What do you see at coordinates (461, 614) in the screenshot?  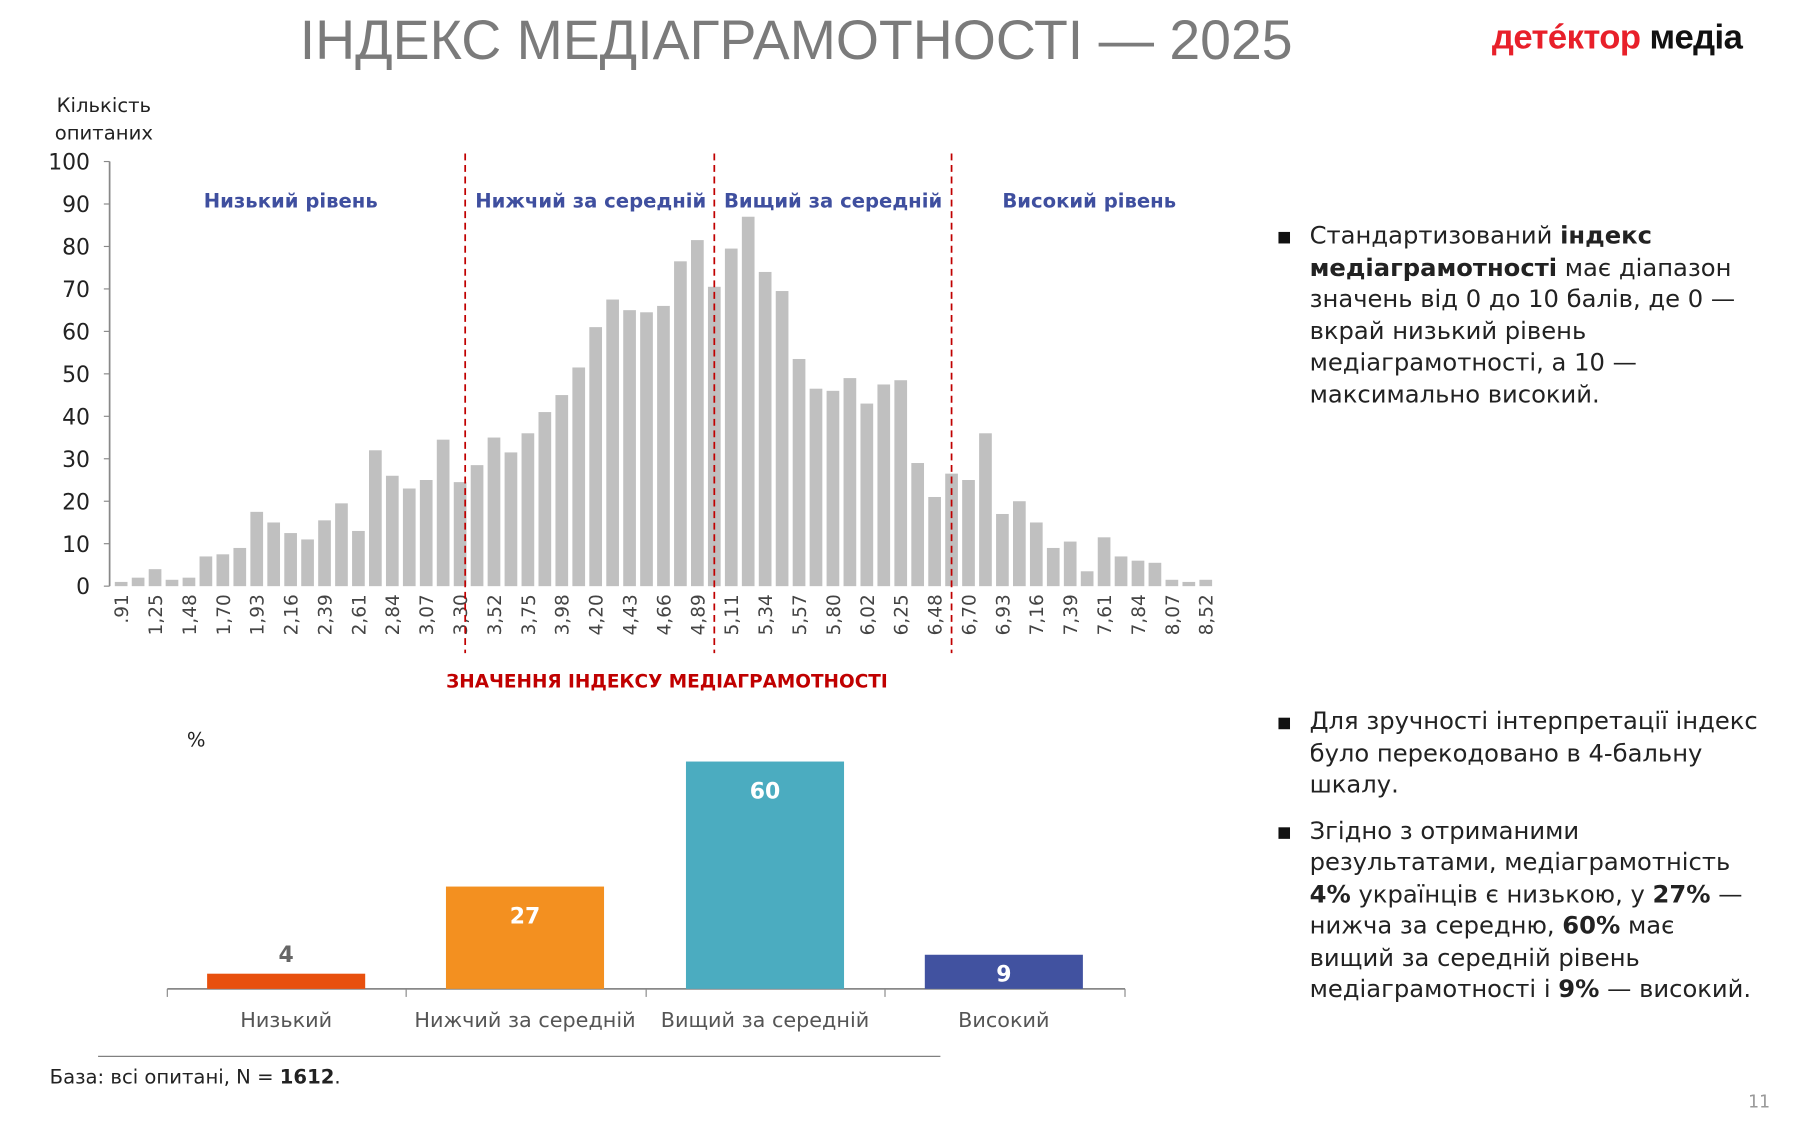 I see `x-tick-label: 3,30` at bounding box center [461, 614].